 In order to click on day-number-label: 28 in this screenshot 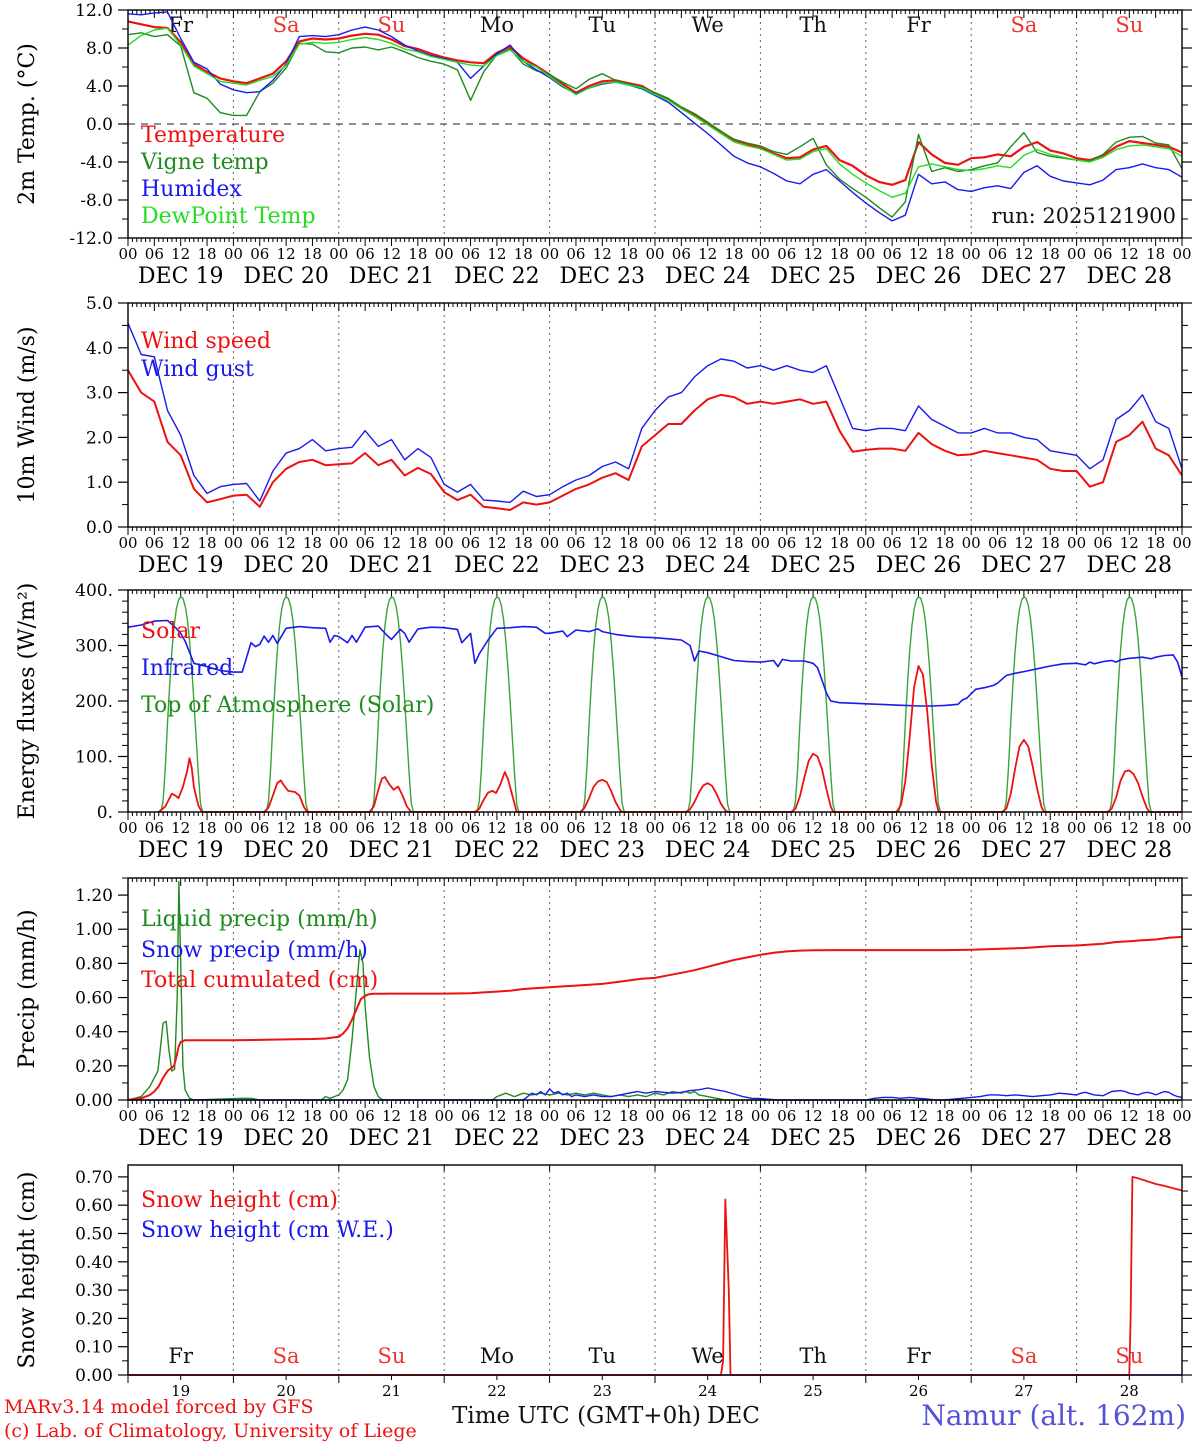, I will do `click(1129, 1391)`.